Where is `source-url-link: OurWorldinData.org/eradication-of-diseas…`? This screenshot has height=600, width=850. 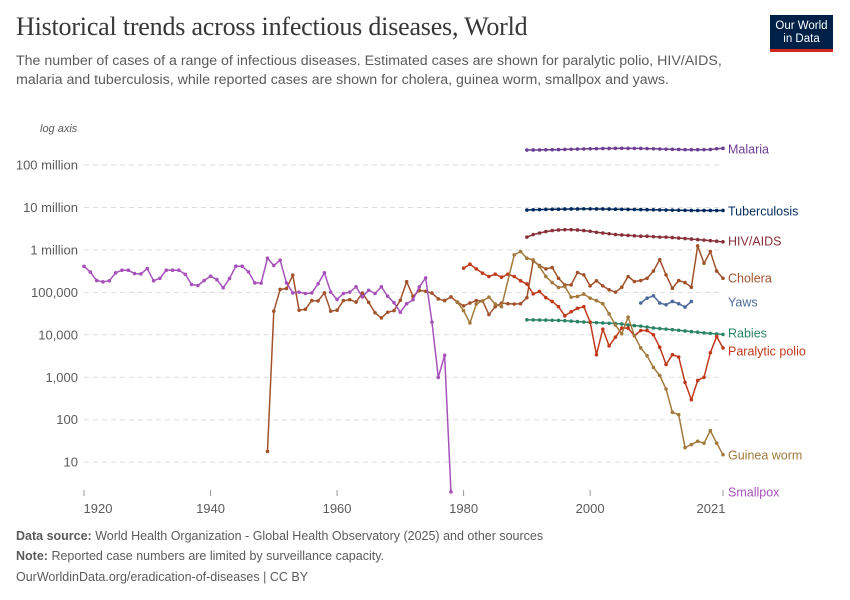 source-url-link: OurWorldinData.org/eradication-of-diseas… is located at coordinates (162, 577).